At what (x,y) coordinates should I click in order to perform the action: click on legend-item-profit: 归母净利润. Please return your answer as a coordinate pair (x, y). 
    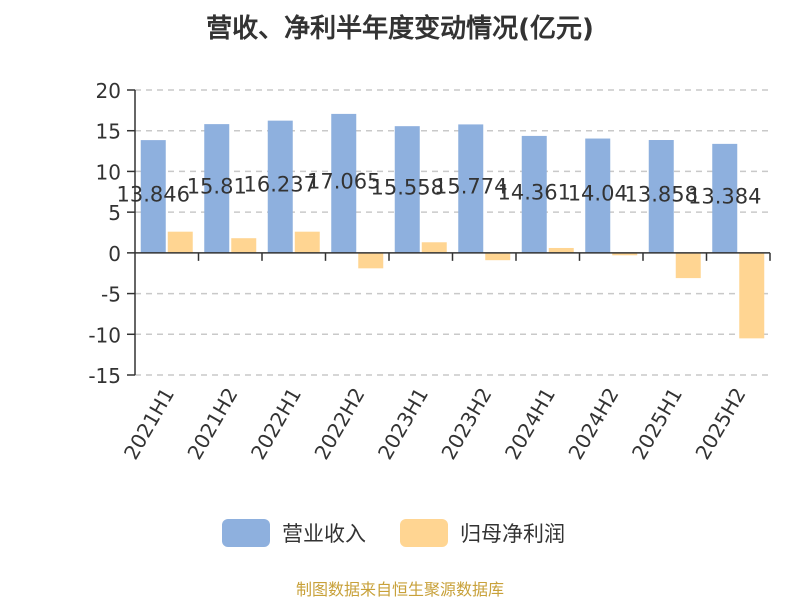
    Looking at the image, I should click on (482, 533).